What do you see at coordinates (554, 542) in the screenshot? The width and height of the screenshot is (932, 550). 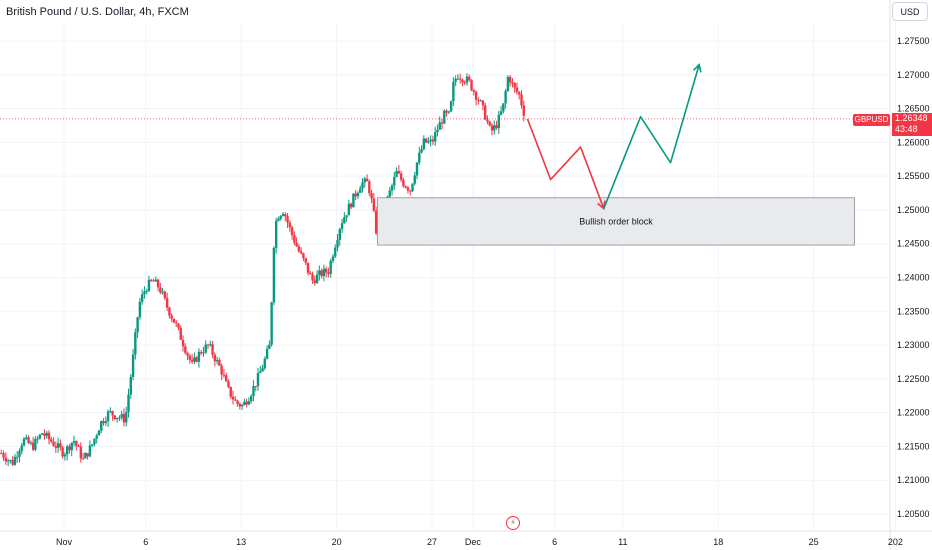 I see `x-tick-label: 6` at bounding box center [554, 542].